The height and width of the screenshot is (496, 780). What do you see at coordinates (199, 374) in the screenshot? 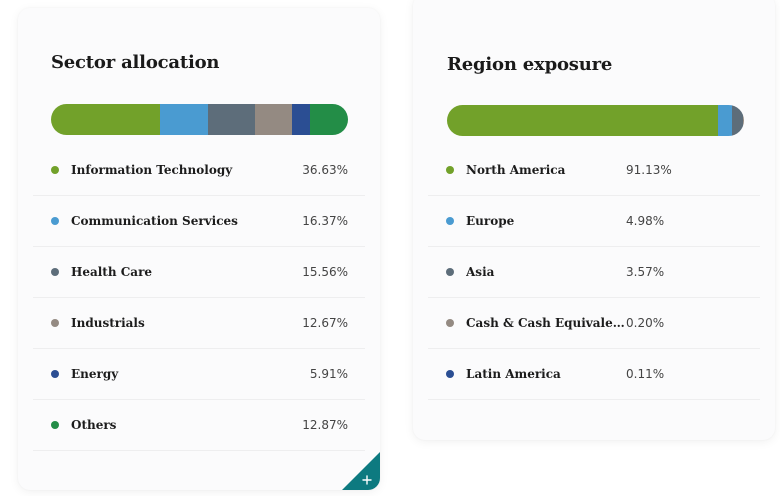
I see `sector-row-energy: Energy 5.91%` at bounding box center [199, 374].